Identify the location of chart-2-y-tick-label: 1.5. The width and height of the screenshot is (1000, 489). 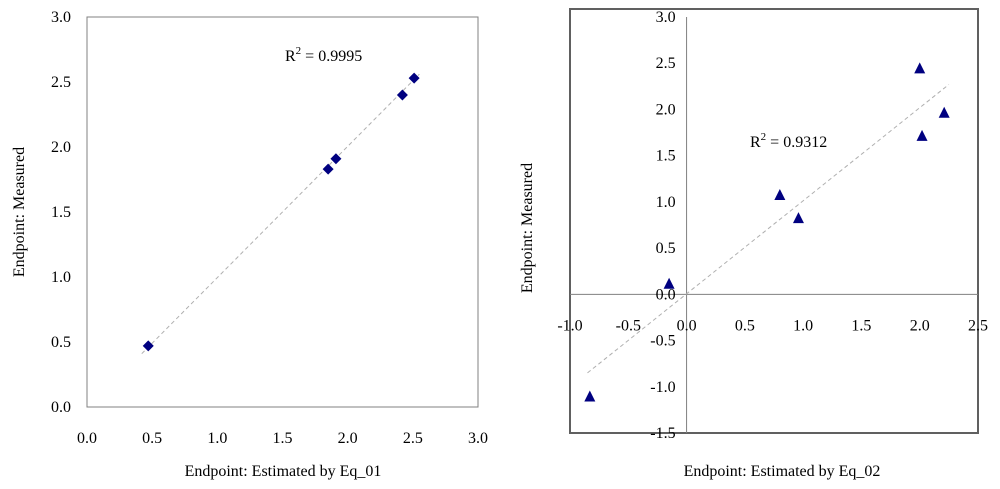
(666, 156).